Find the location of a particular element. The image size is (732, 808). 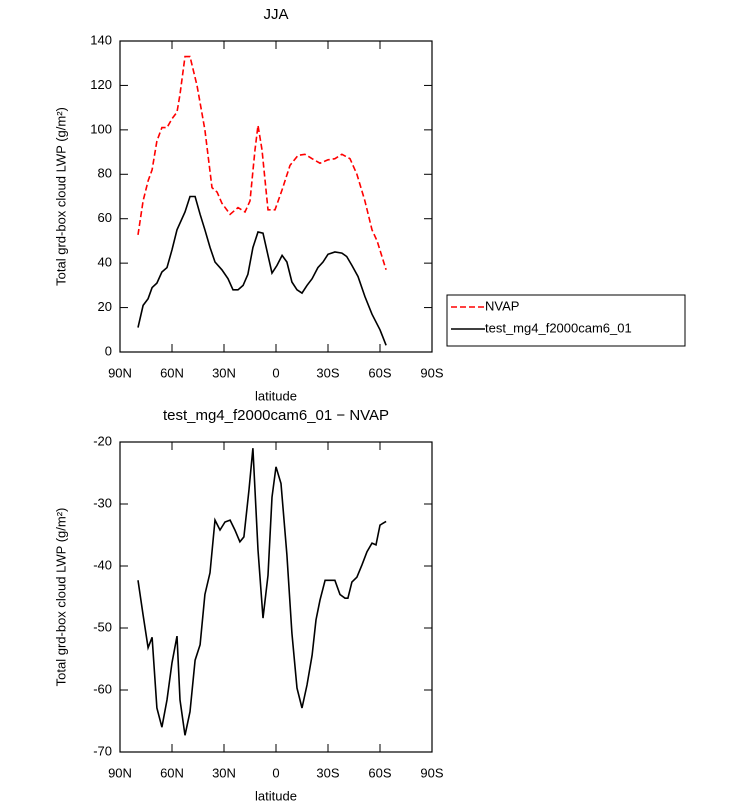

y-tick-label: 20 is located at coordinates (105, 306).